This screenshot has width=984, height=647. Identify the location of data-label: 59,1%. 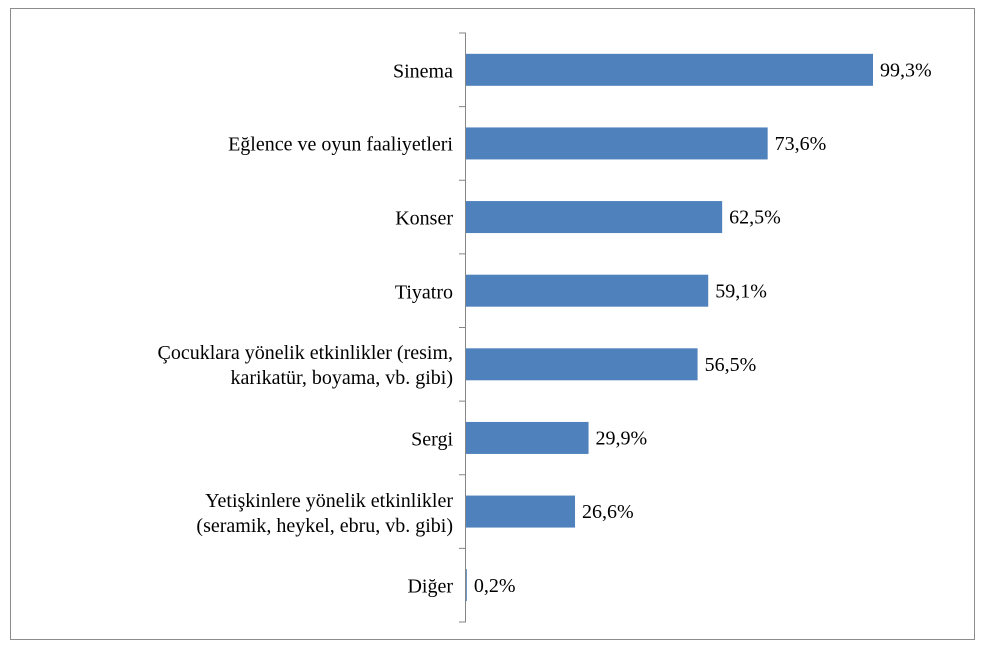
(741, 291).